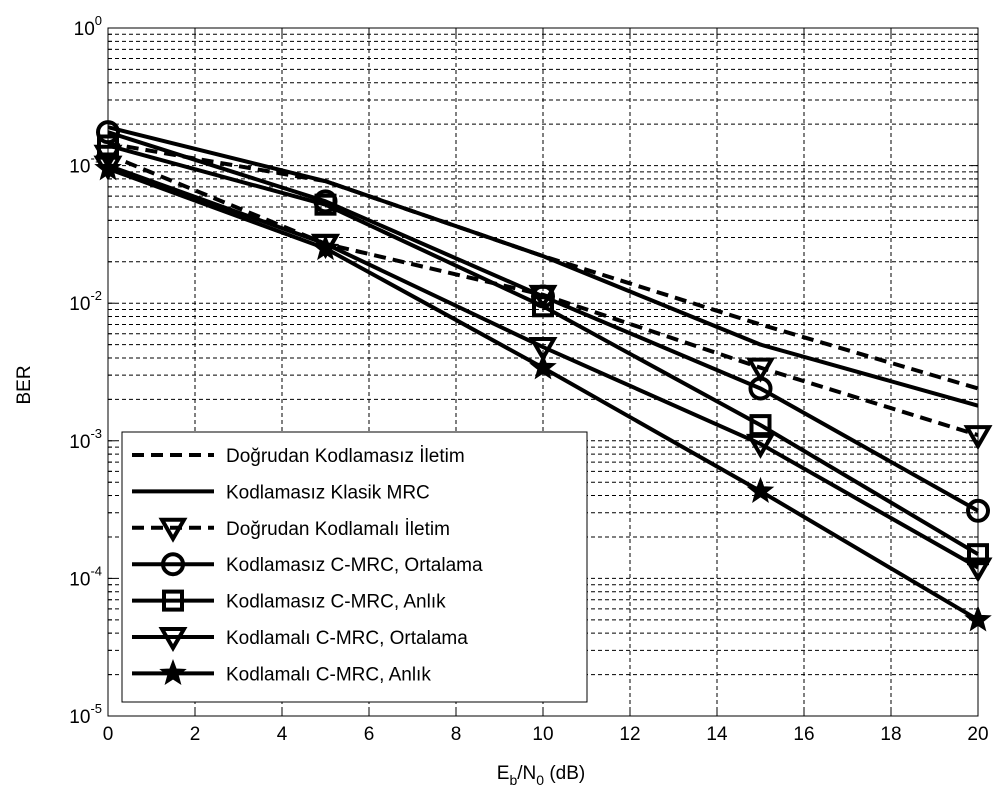  I want to click on x-axis-label: Eb/N0 (dB), so click(541, 775).